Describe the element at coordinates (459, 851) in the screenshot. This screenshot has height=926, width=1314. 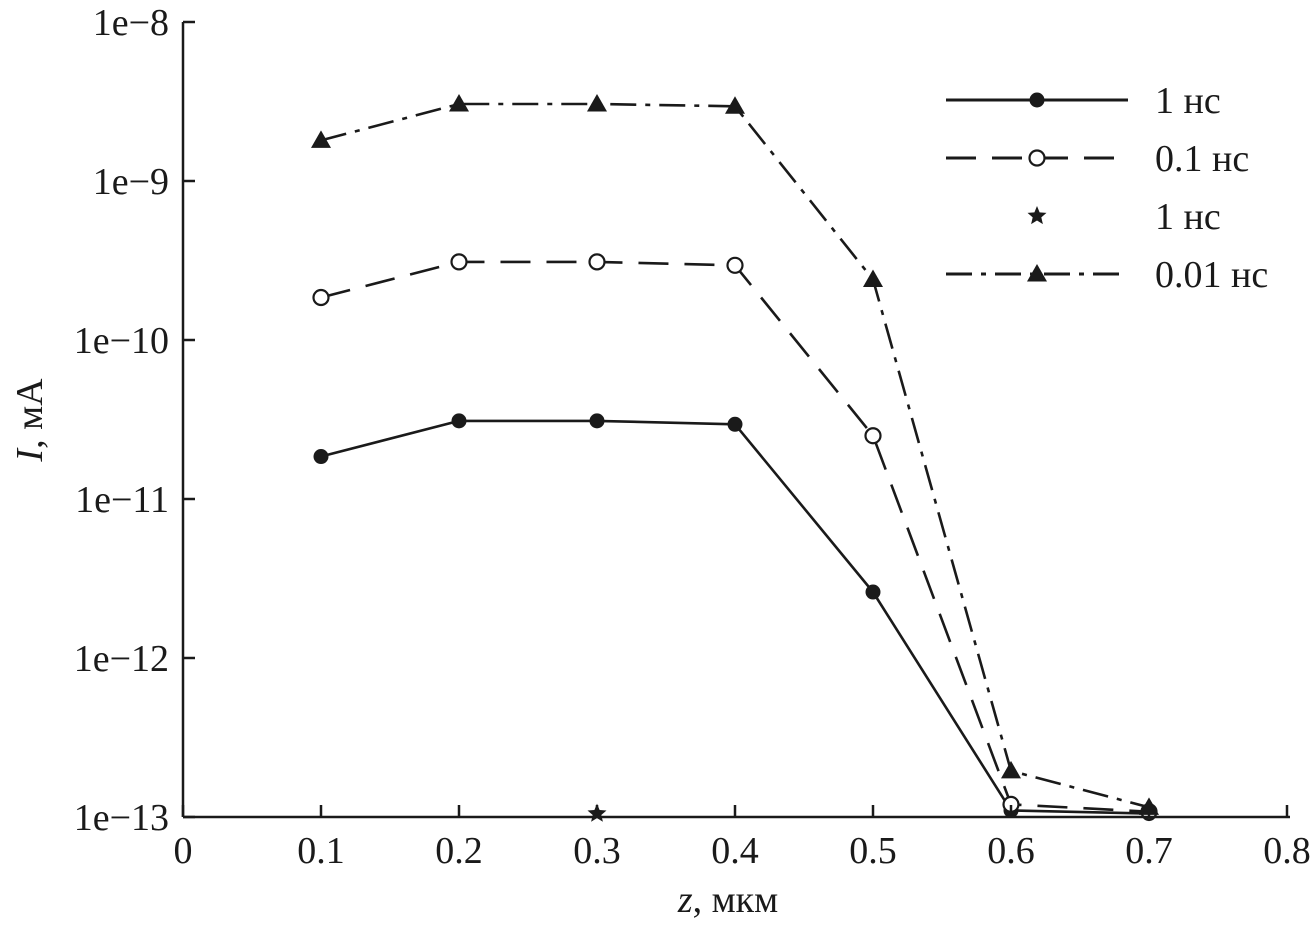
I see `x-tick-label: 0.2` at that location.